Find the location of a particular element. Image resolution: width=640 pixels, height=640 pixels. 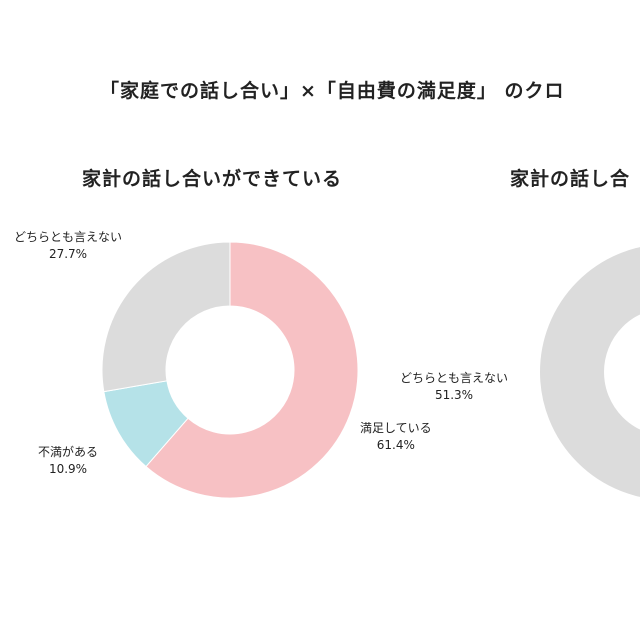

chart-1-title: 家計の話し合いができている is located at coordinates (212, 179).